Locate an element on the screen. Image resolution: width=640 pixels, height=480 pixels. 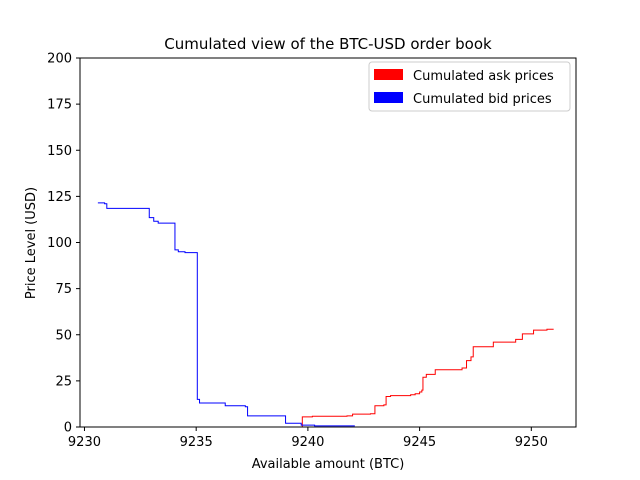
y-tick-label: 200 is located at coordinates (59, 59).